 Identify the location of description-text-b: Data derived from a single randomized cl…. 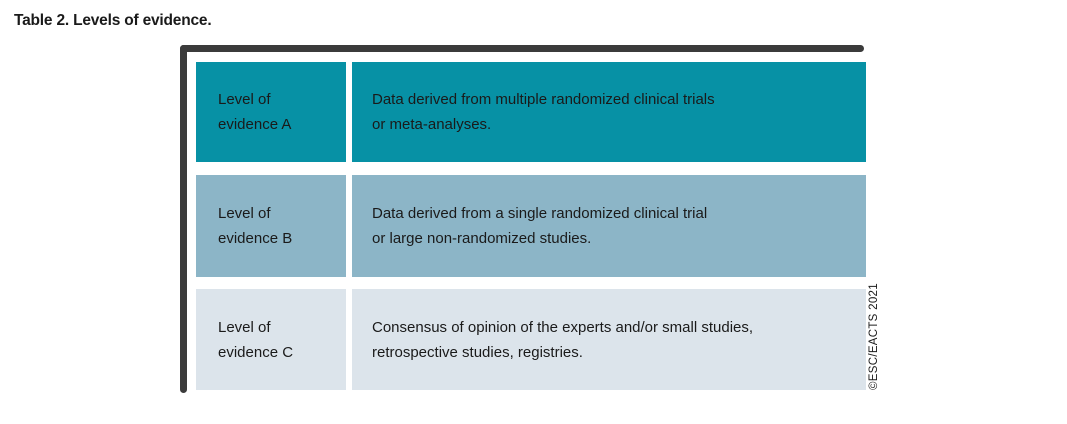
(540, 226).